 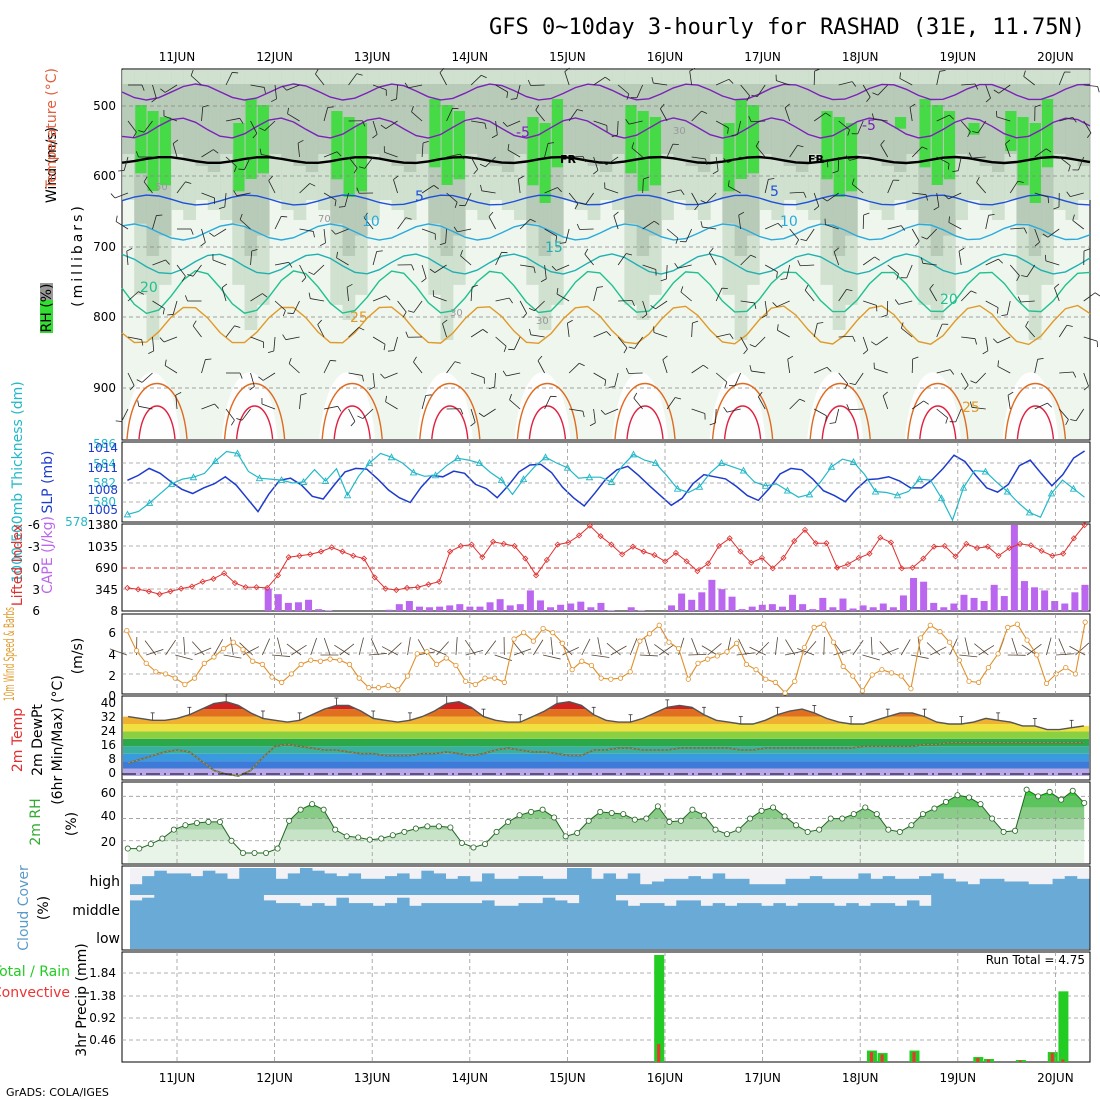 What do you see at coordinates (102, 448) in the screenshot?
I see `slp-tick-1014: 1014` at bounding box center [102, 448].